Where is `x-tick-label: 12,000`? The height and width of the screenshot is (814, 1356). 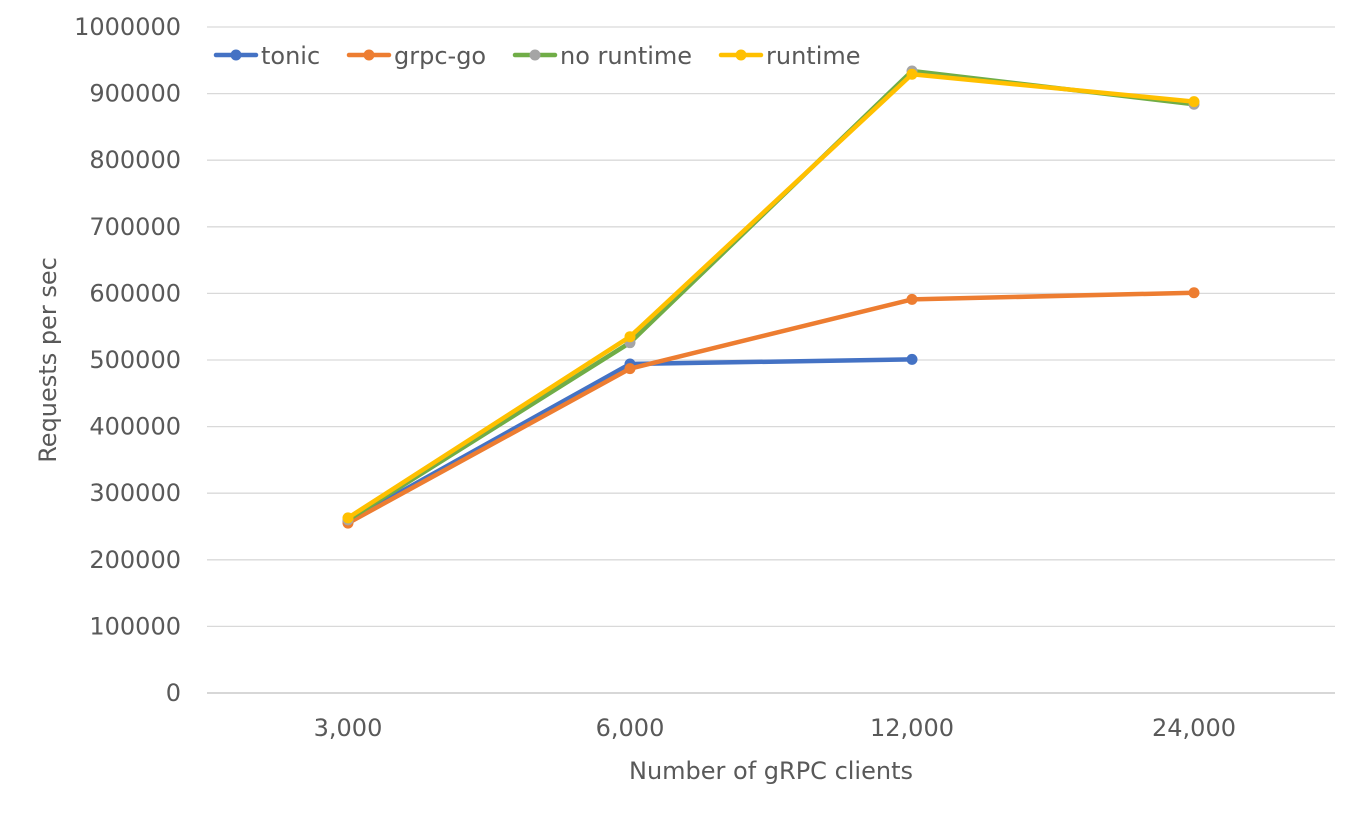 x-tick-label: 12,000 is located at coordinates (912, 728).